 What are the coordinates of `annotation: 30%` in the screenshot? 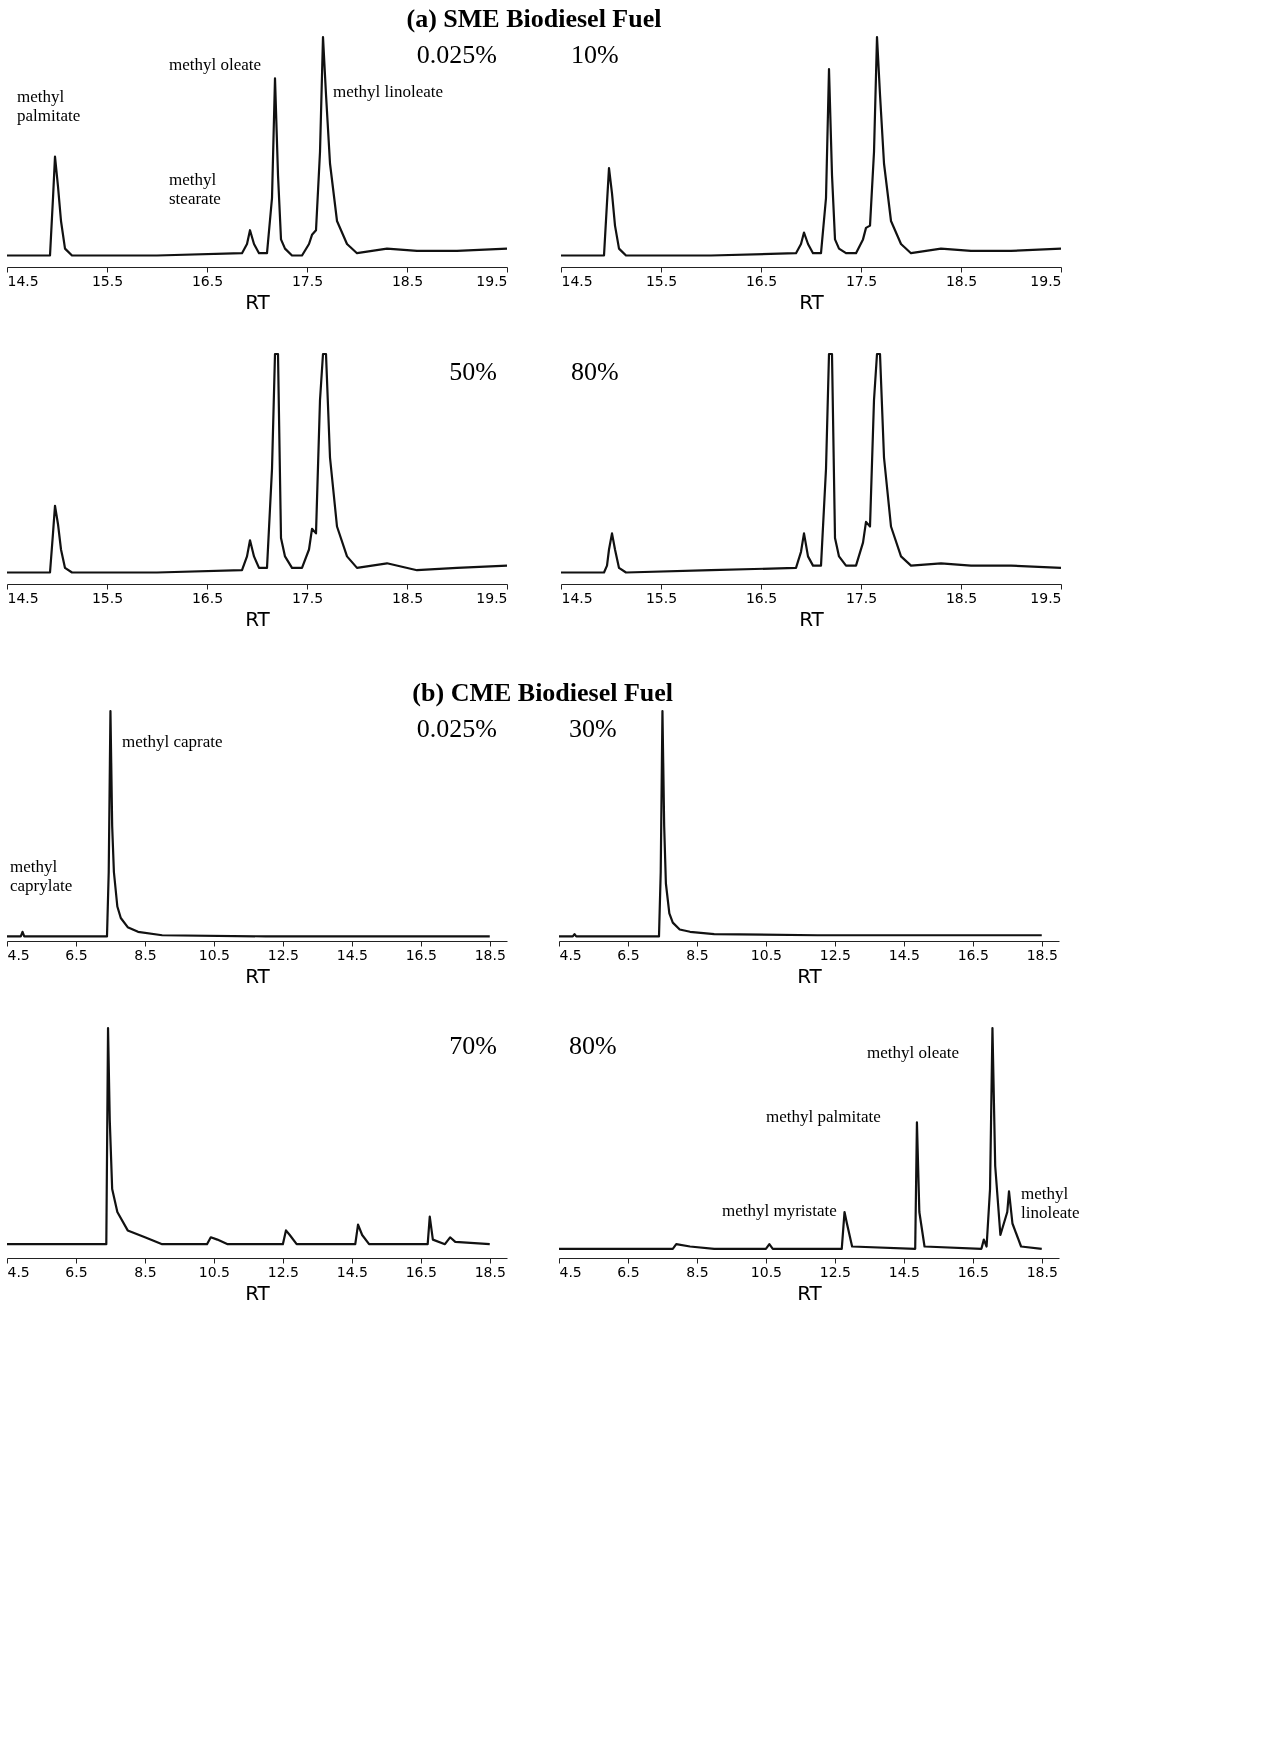 It's located at (593, 728).